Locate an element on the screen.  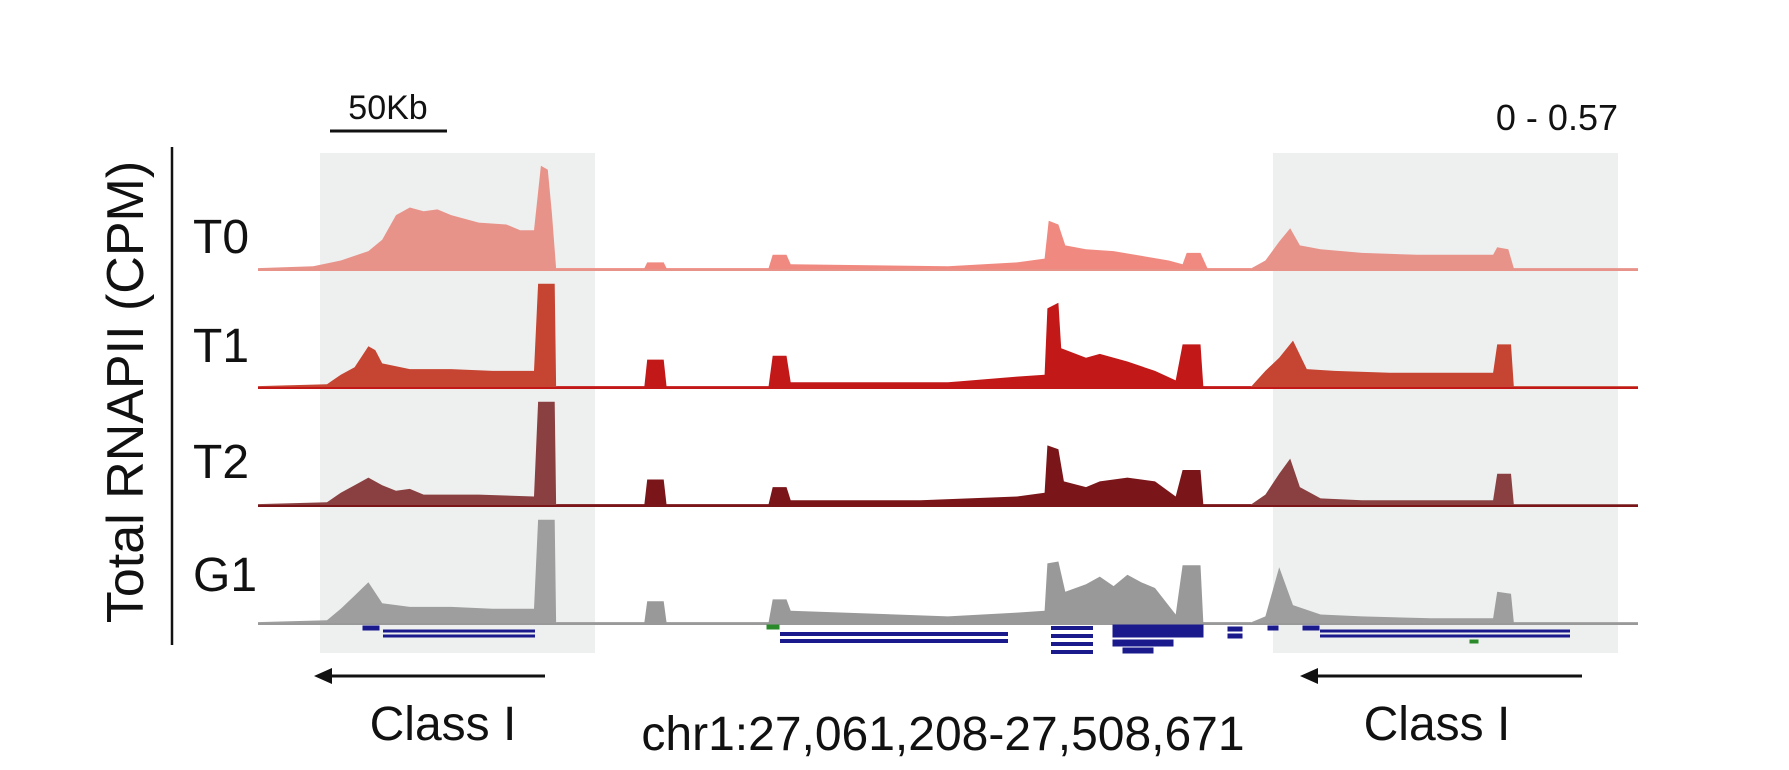
scale-bar-label: 50Kb is located at coordinates (387, 108).